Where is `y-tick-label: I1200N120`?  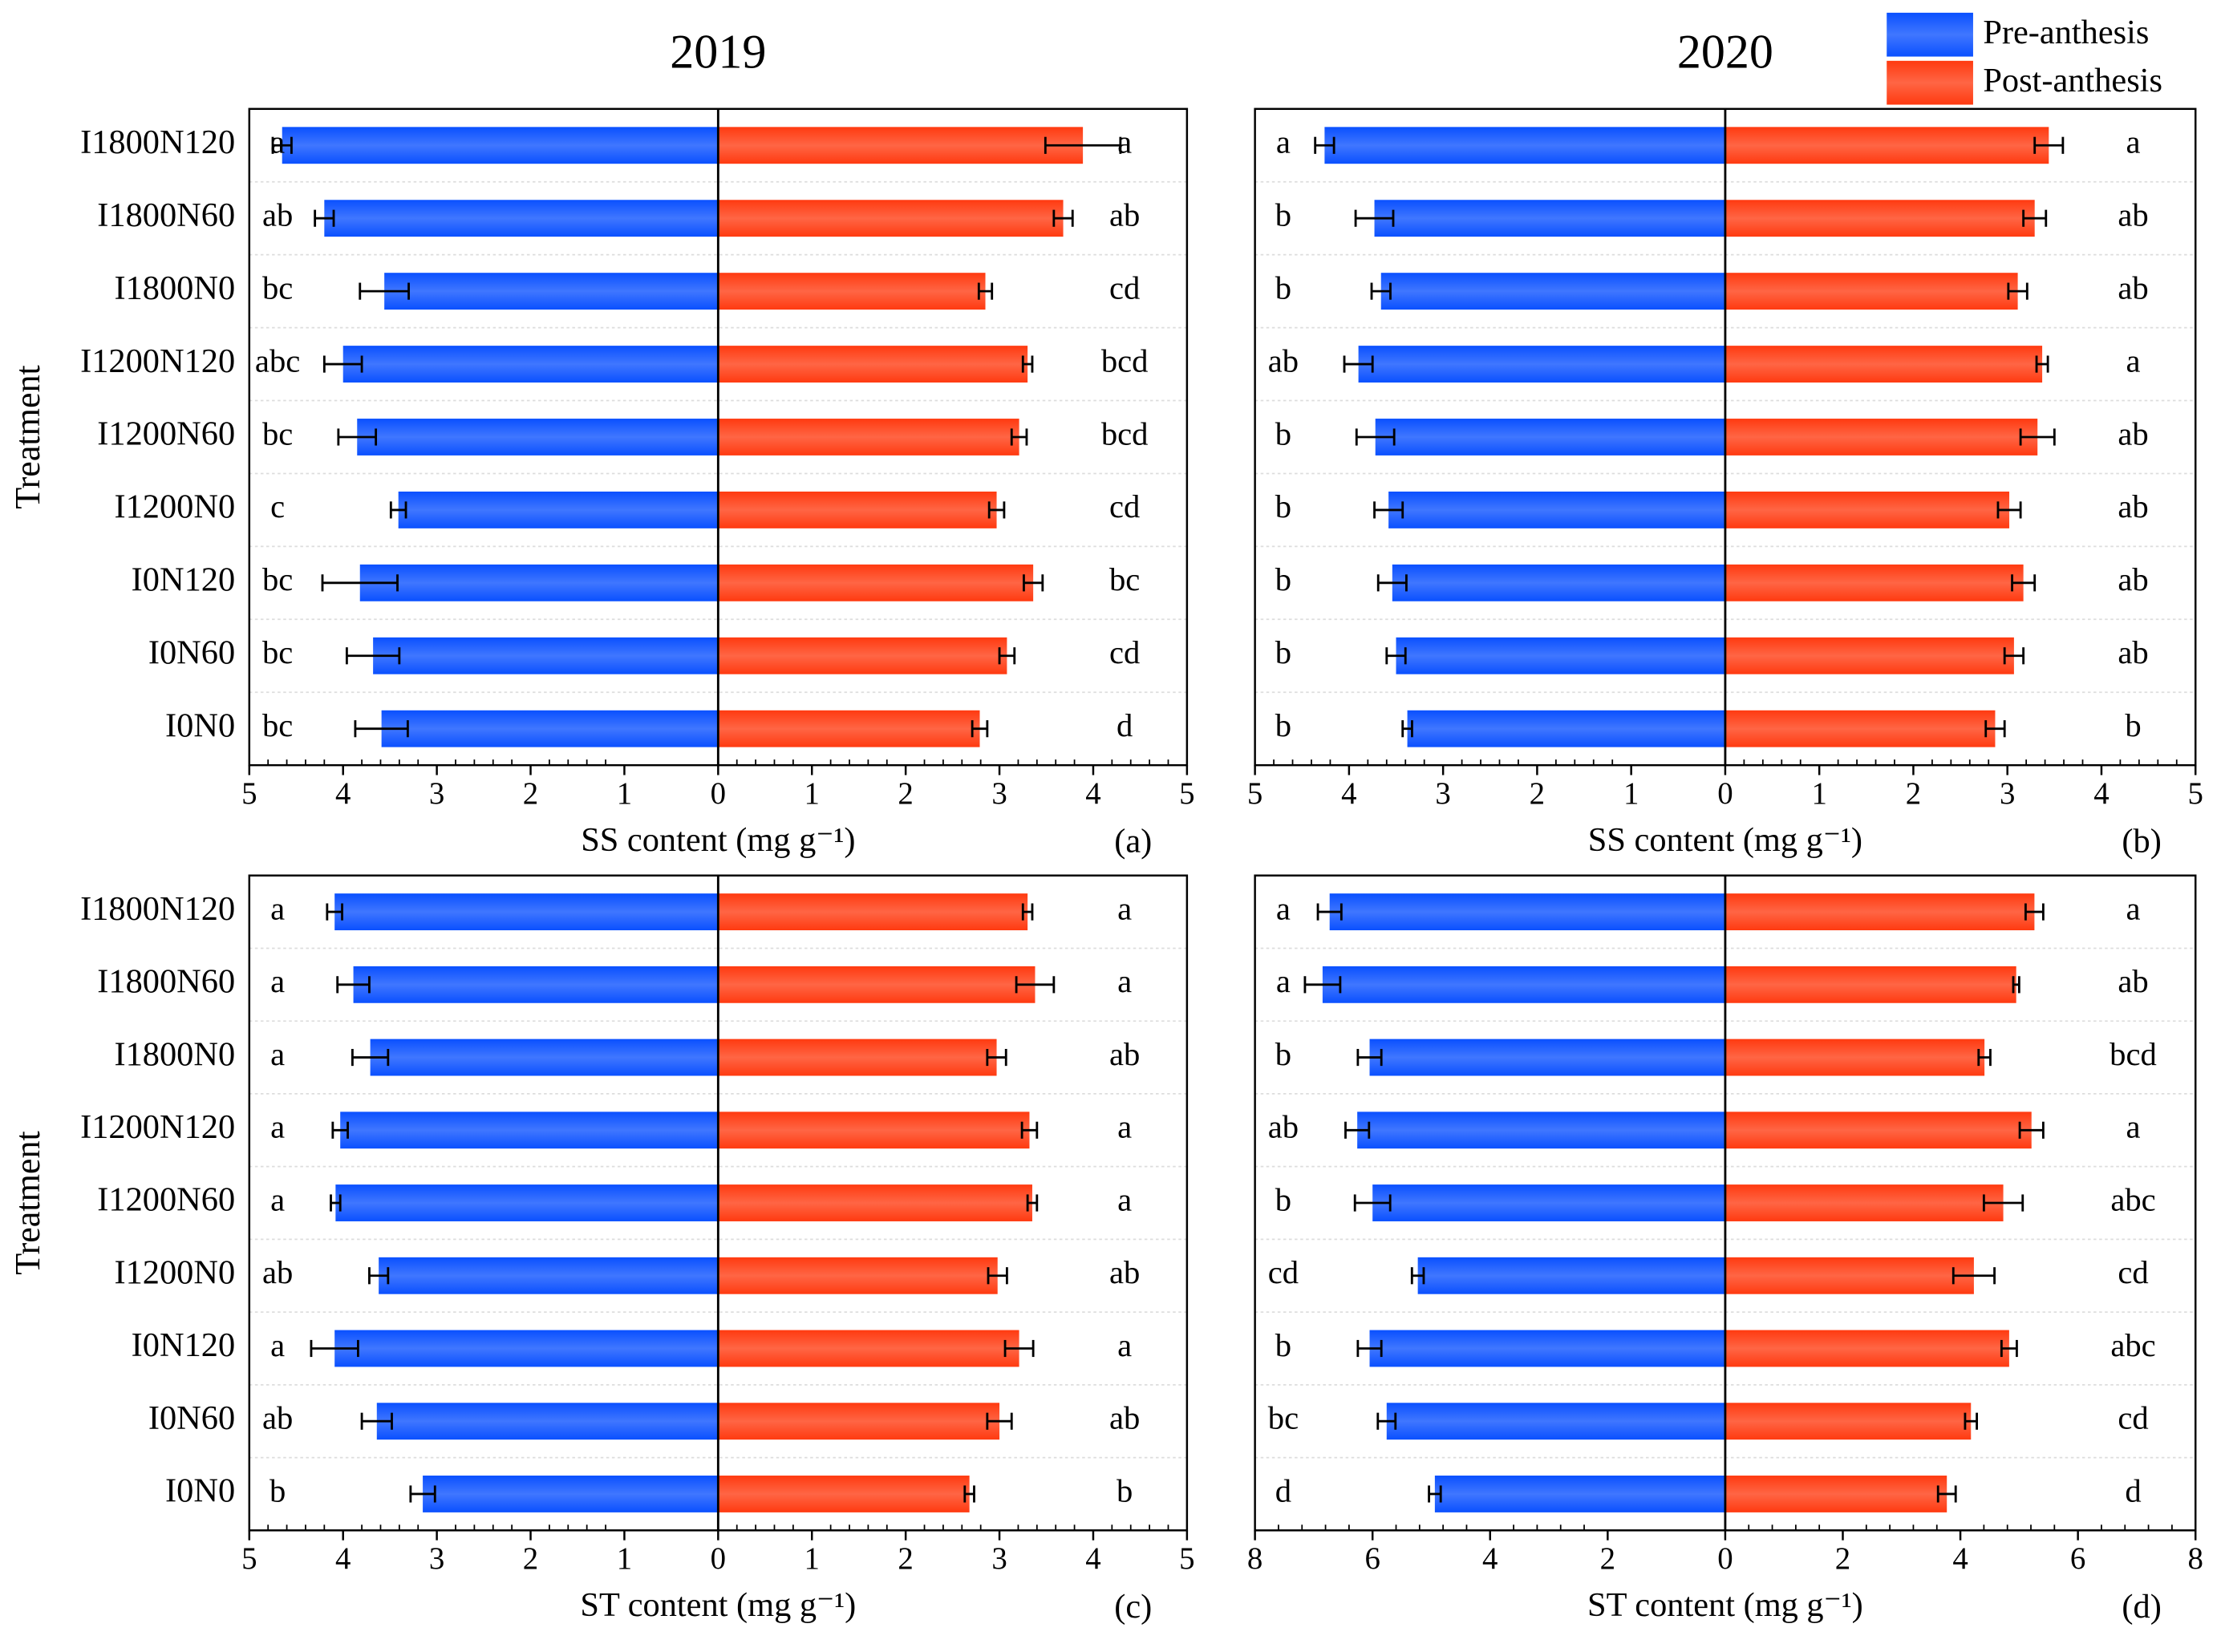
y-tick-label: I1200N120 is located at coordinates (157, 1127).